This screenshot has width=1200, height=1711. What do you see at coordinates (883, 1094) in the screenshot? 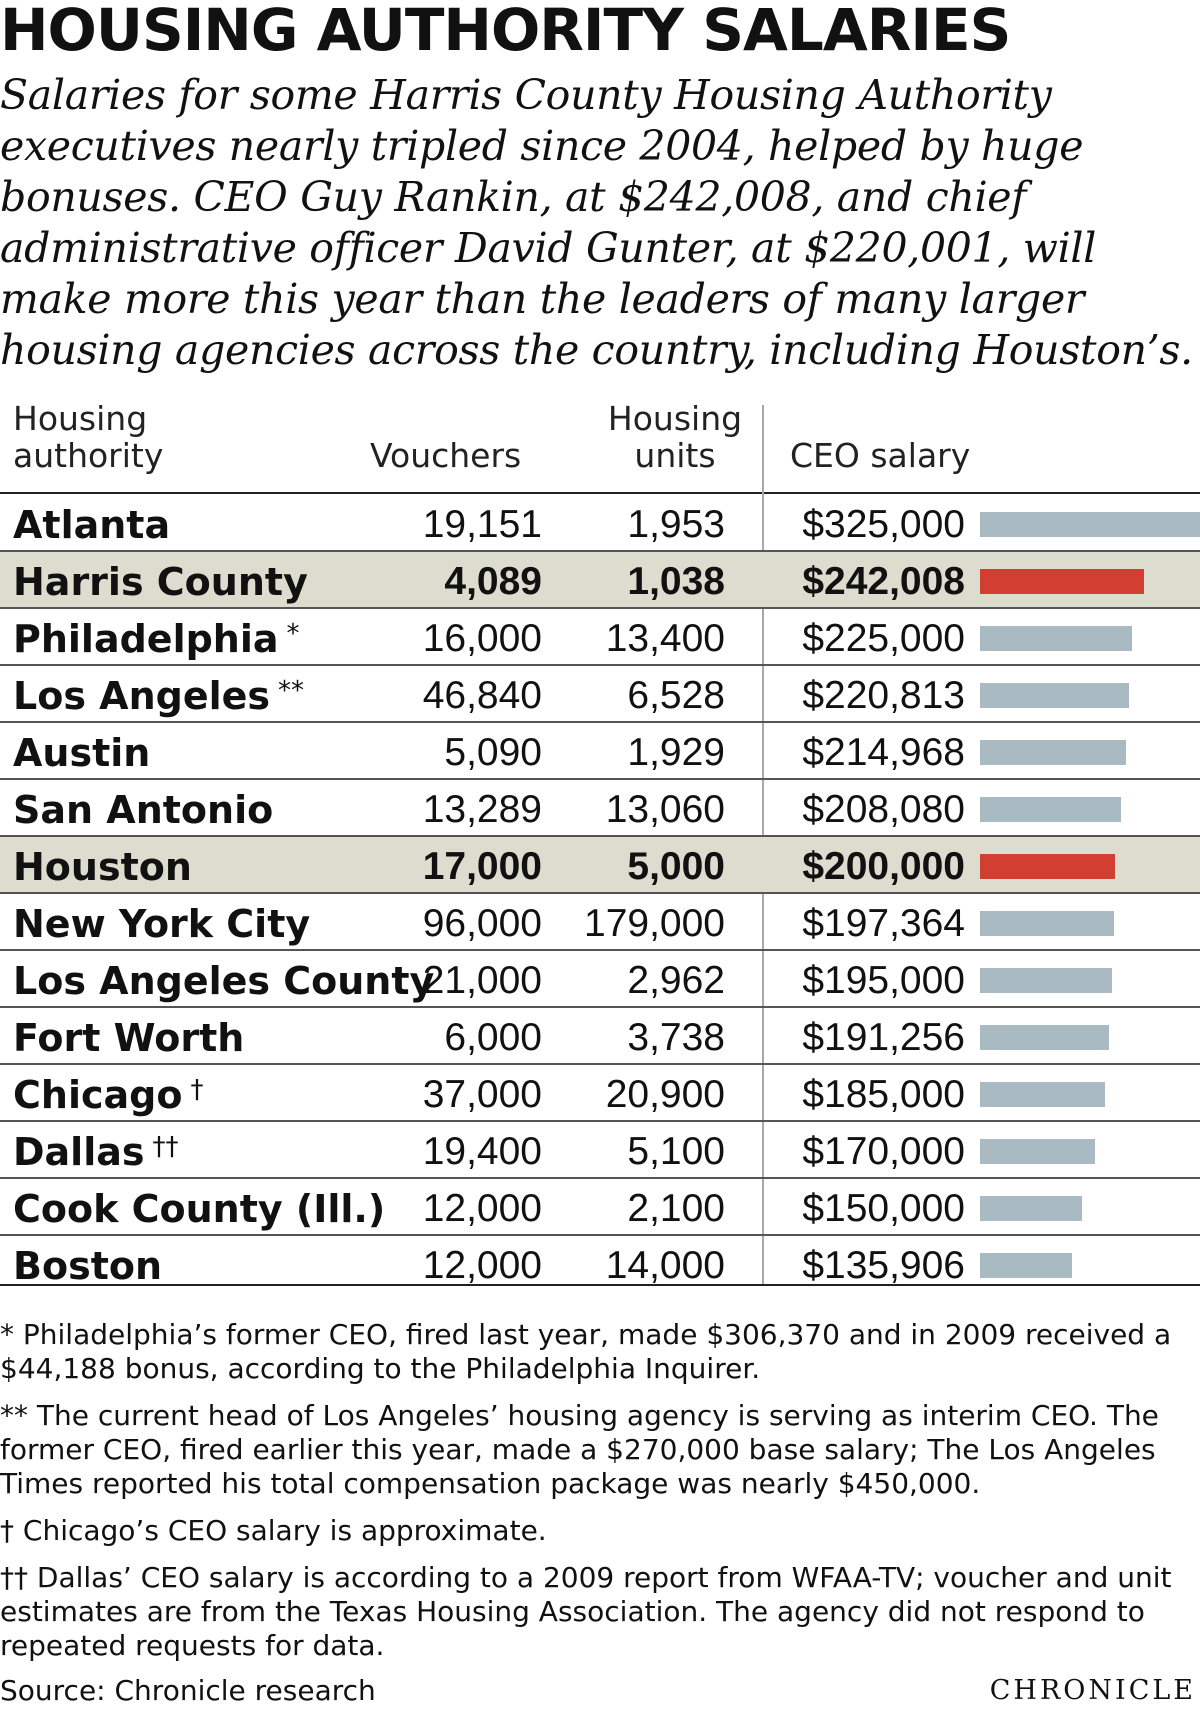
I see `ceo-salary-value: $185,000` at bounding box center [883, 1094].